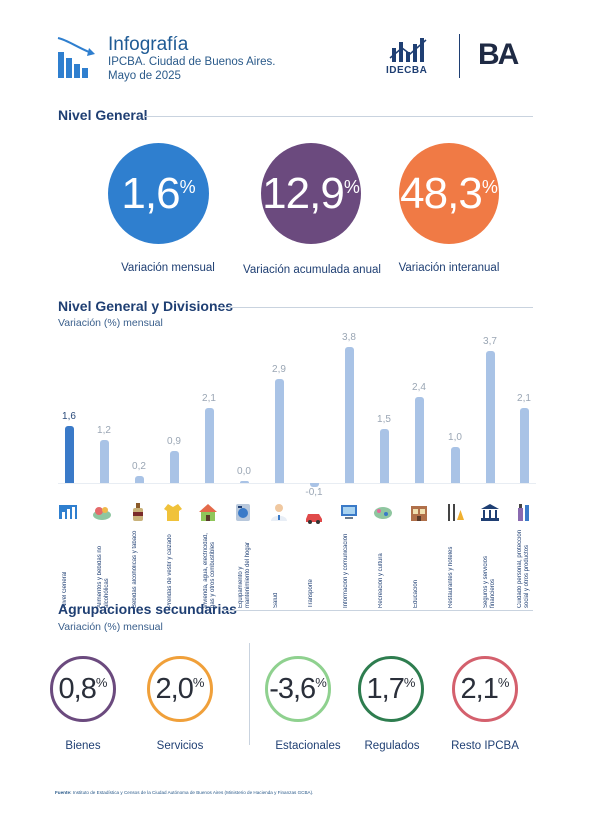 This screenshot has height=828, width=592. What do you see at coordinates (244, 471) in the screenshot?
I see `bar-value-label-5: 0,0` at bounding box center [244, 471].